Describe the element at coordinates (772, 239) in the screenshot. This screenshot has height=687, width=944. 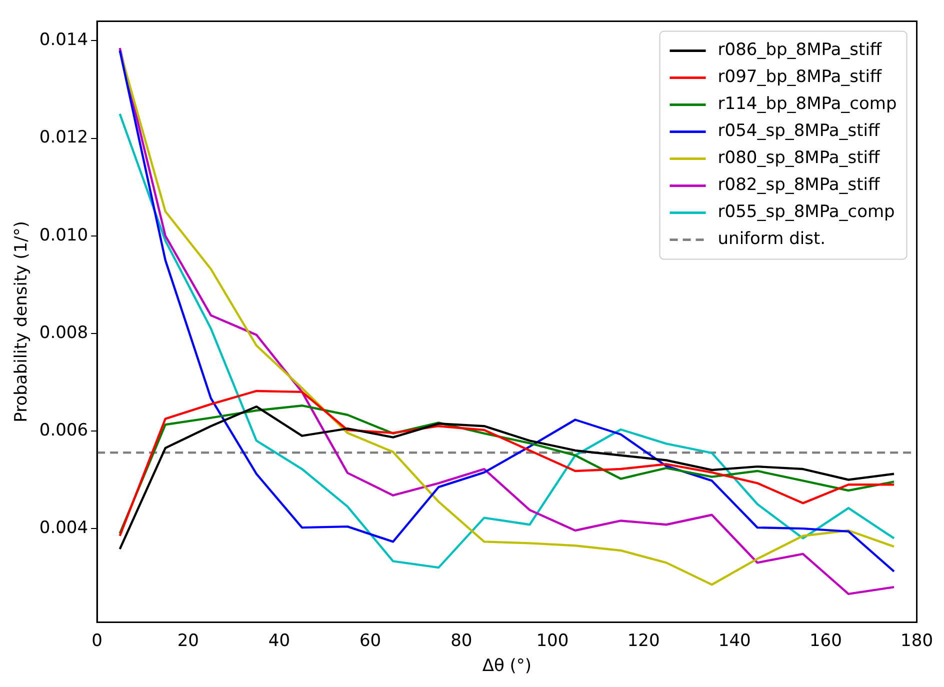
I see `legend-label: uniform dist.` at that location.